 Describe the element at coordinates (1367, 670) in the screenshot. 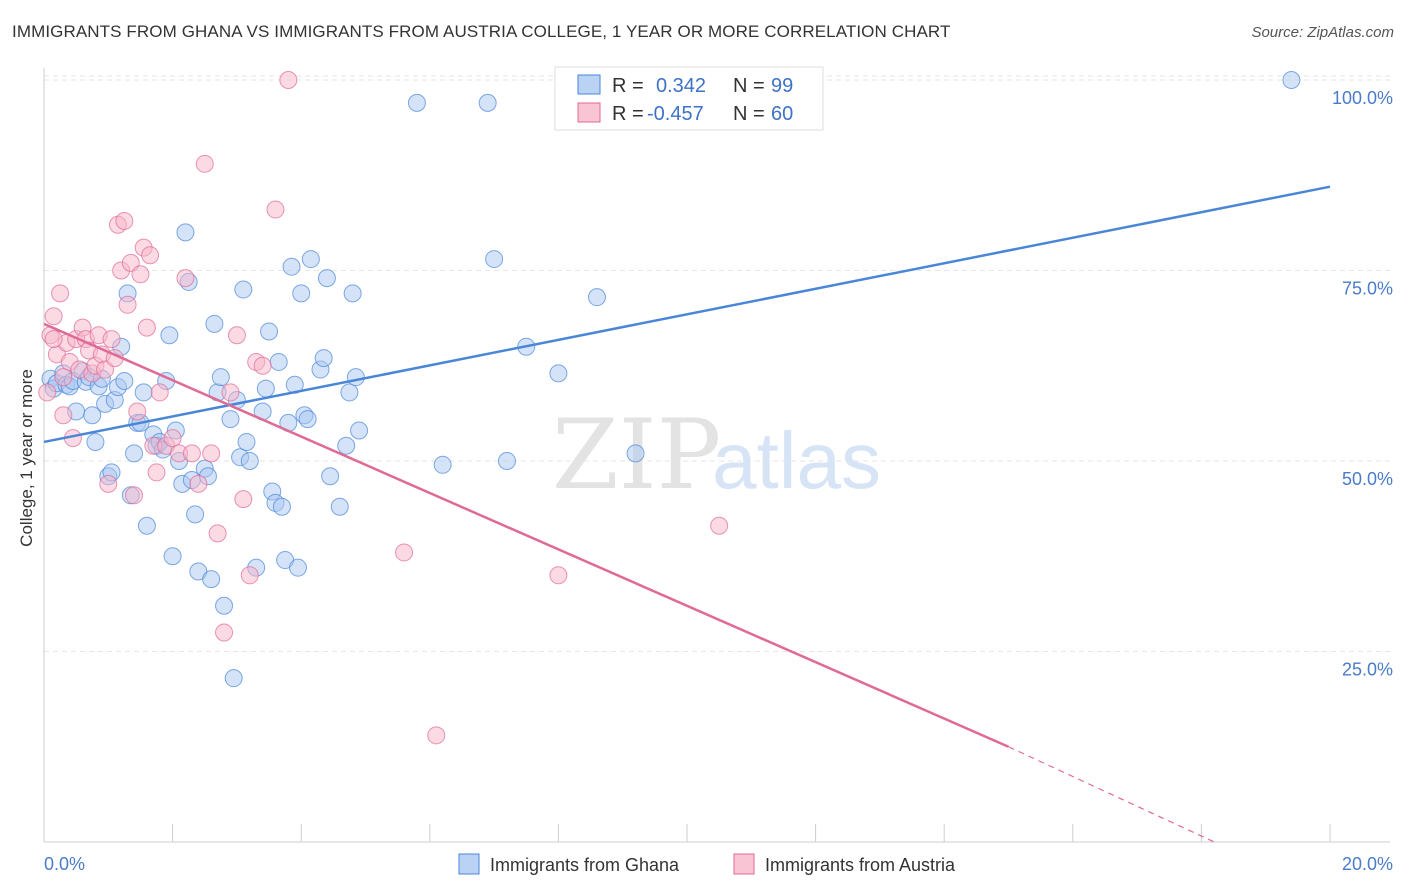

I see `y-tick-label: 25.0%` at that location.